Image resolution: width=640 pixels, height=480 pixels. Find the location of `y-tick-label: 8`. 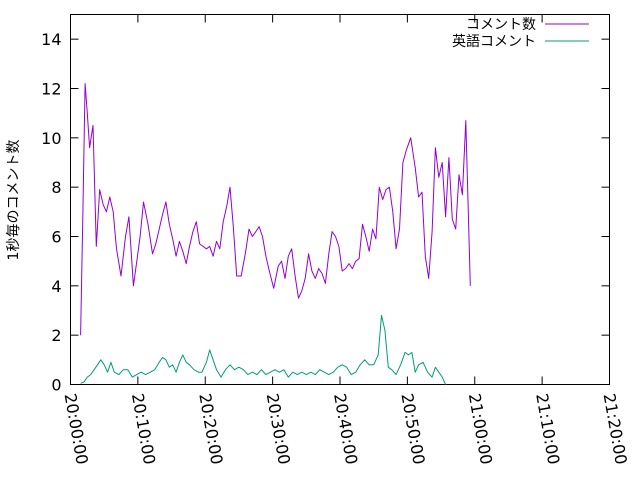

y-tick-label: 8 is located at coordinates (56, 187).